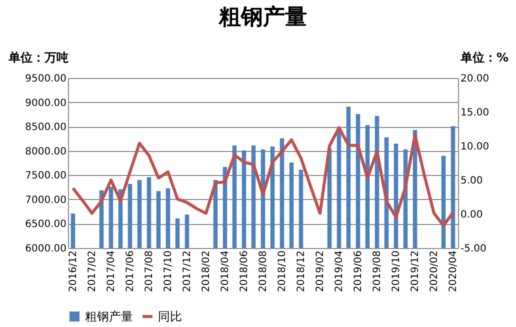 This screenshot has height=327, width=516. Describe the element at coordinates (416, 271) in the screenshot. I see `x-tick-label: 2019/12` at that location.